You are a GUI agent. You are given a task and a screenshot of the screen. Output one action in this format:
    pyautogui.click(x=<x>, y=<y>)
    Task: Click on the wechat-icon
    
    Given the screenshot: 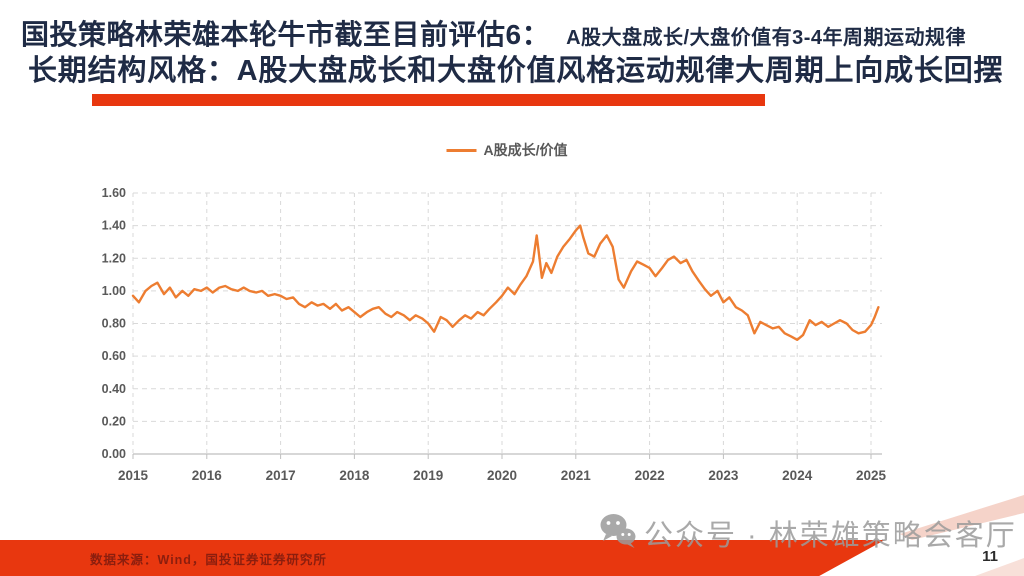 What is the action you would take?
    pyautogui.click(x=618, y=532)
    